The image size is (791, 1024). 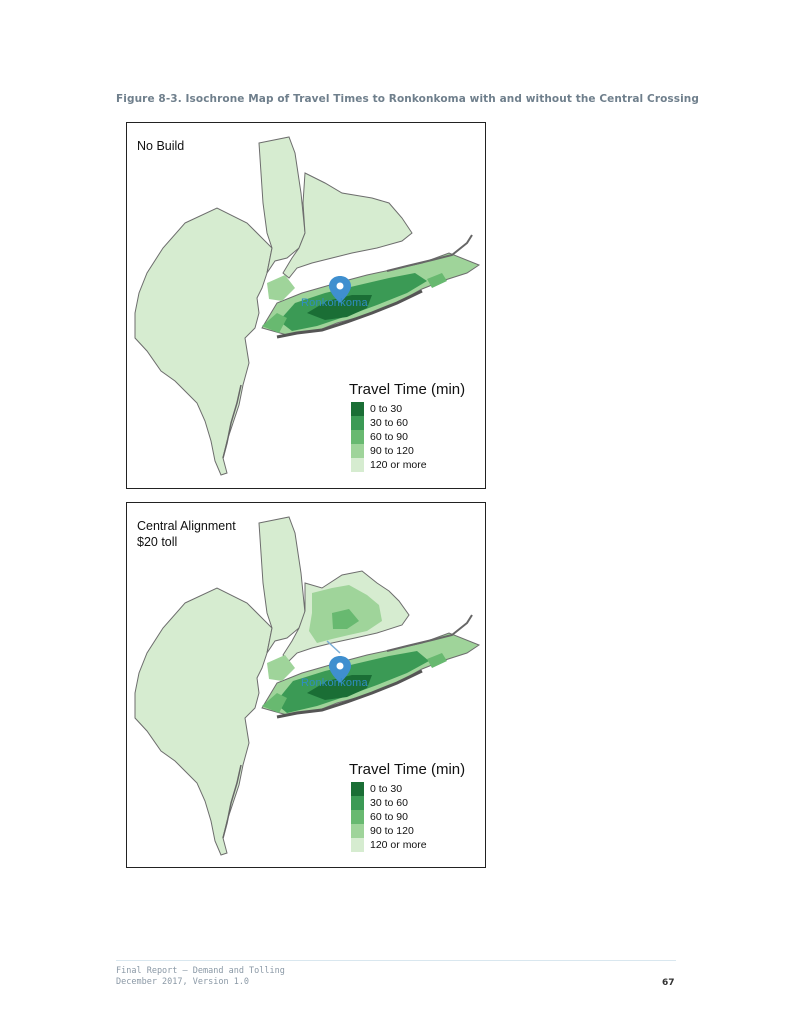 What do you see at coordinates (200, 971) in the screenshot?
I see `footer-report-title: Final Report — Demand and Tolling` at bounding box center [200, 971].